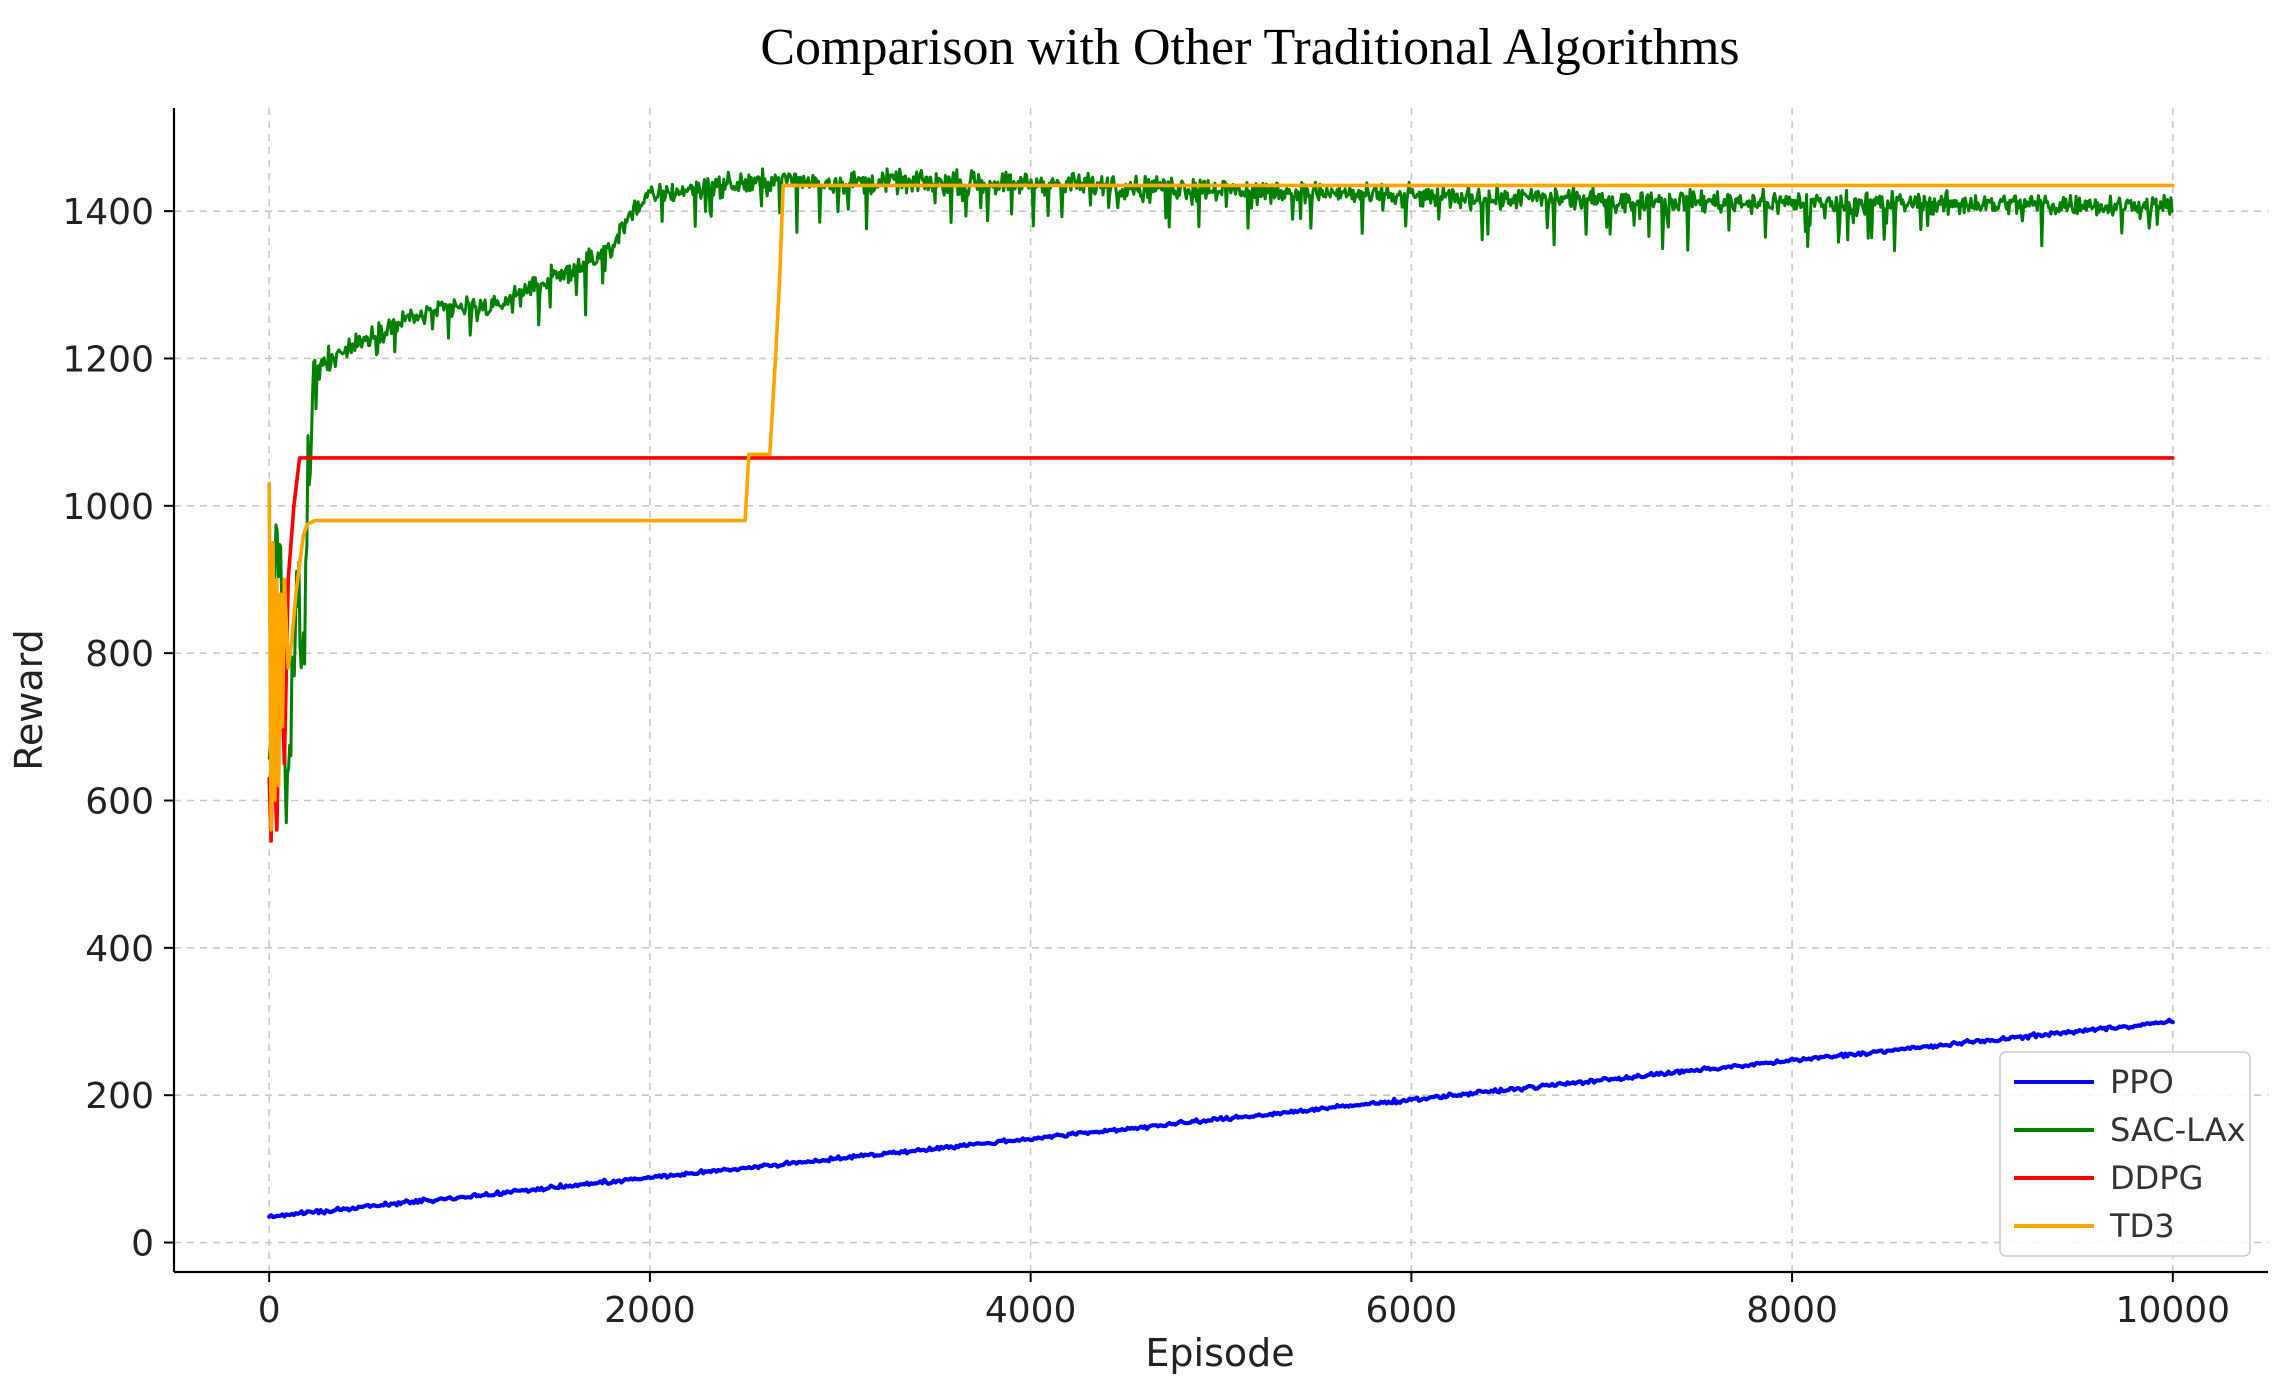 This screenshot has width=2278, height=1378. Describe the element at coordinates (1412, 1310) in the screenshot. I see `x-tick-label: 6000` at that location.